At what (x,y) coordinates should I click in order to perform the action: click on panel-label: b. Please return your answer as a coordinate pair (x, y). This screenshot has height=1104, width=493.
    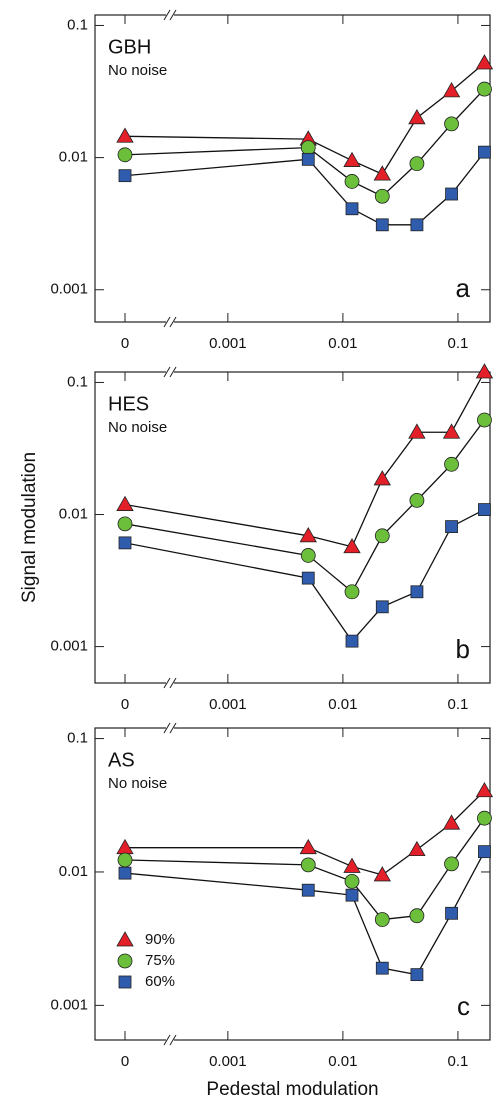
    Looking at the image, I should click on (463, 649).